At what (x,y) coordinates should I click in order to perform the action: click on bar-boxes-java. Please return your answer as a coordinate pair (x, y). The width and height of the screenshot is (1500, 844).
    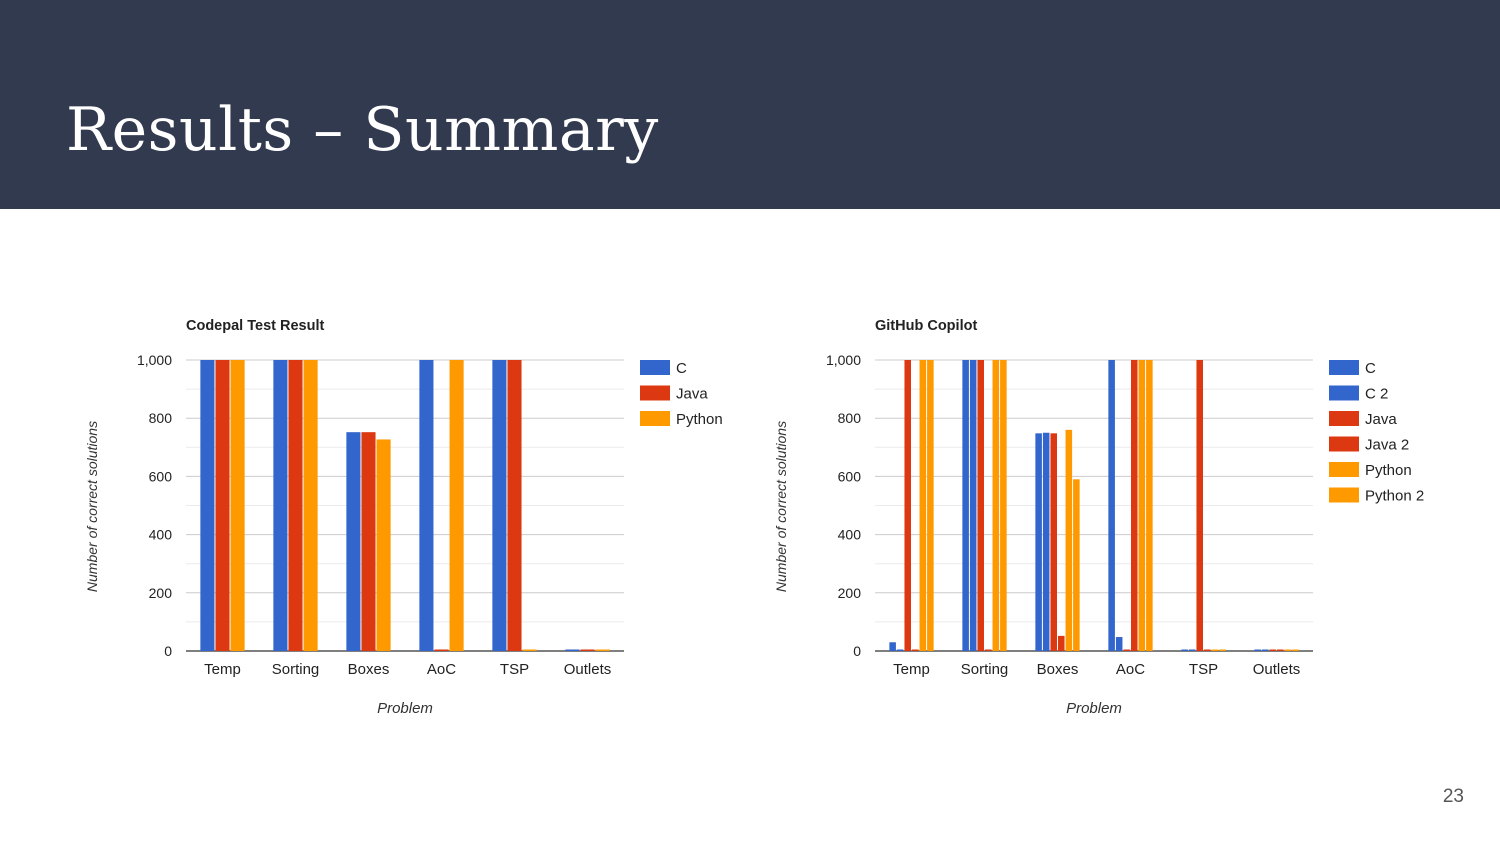
    Looking at the image, I should click on (368, 541).